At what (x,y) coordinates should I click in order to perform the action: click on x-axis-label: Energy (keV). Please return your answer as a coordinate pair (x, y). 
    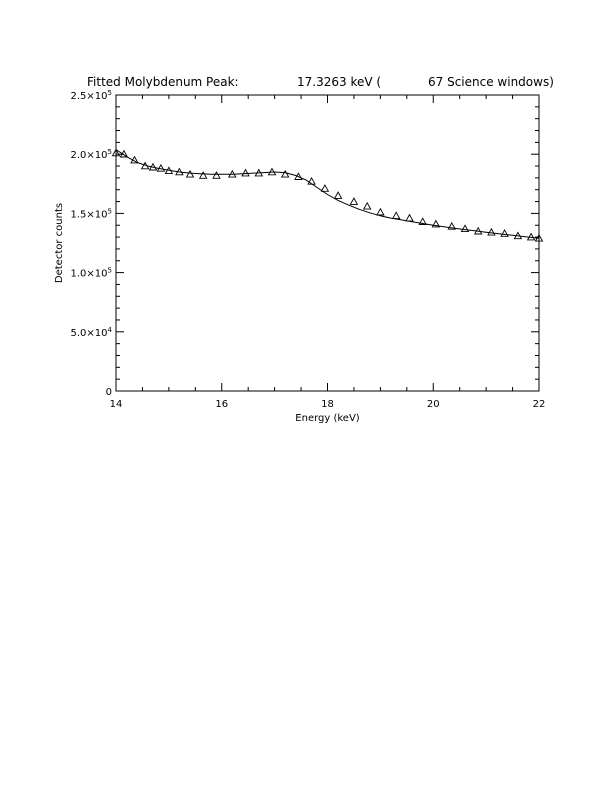
    Looking at the image, I should click on (327, 418).